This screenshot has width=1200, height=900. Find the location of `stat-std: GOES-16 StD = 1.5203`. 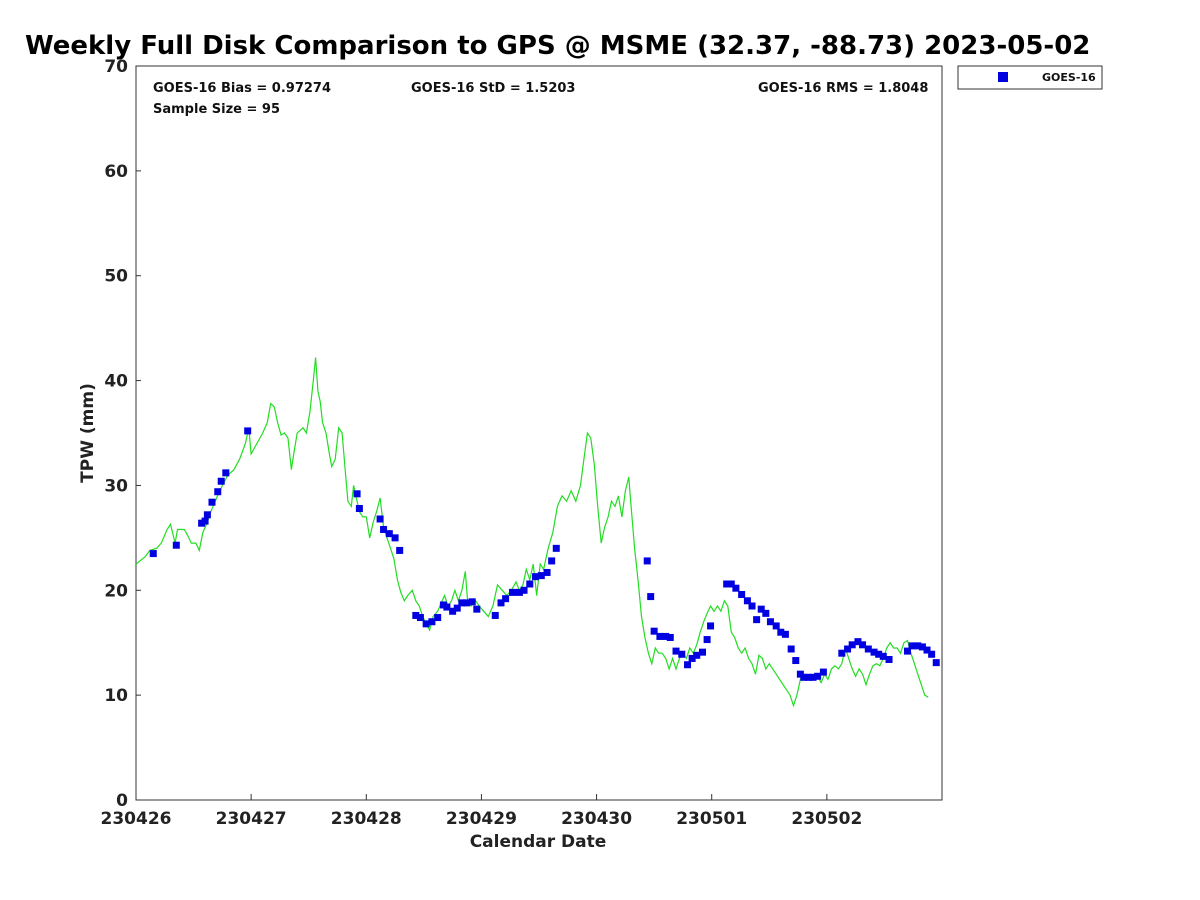

stat-std: GOES-16 StD = 1.5203 is located at coordinates (493, 88).